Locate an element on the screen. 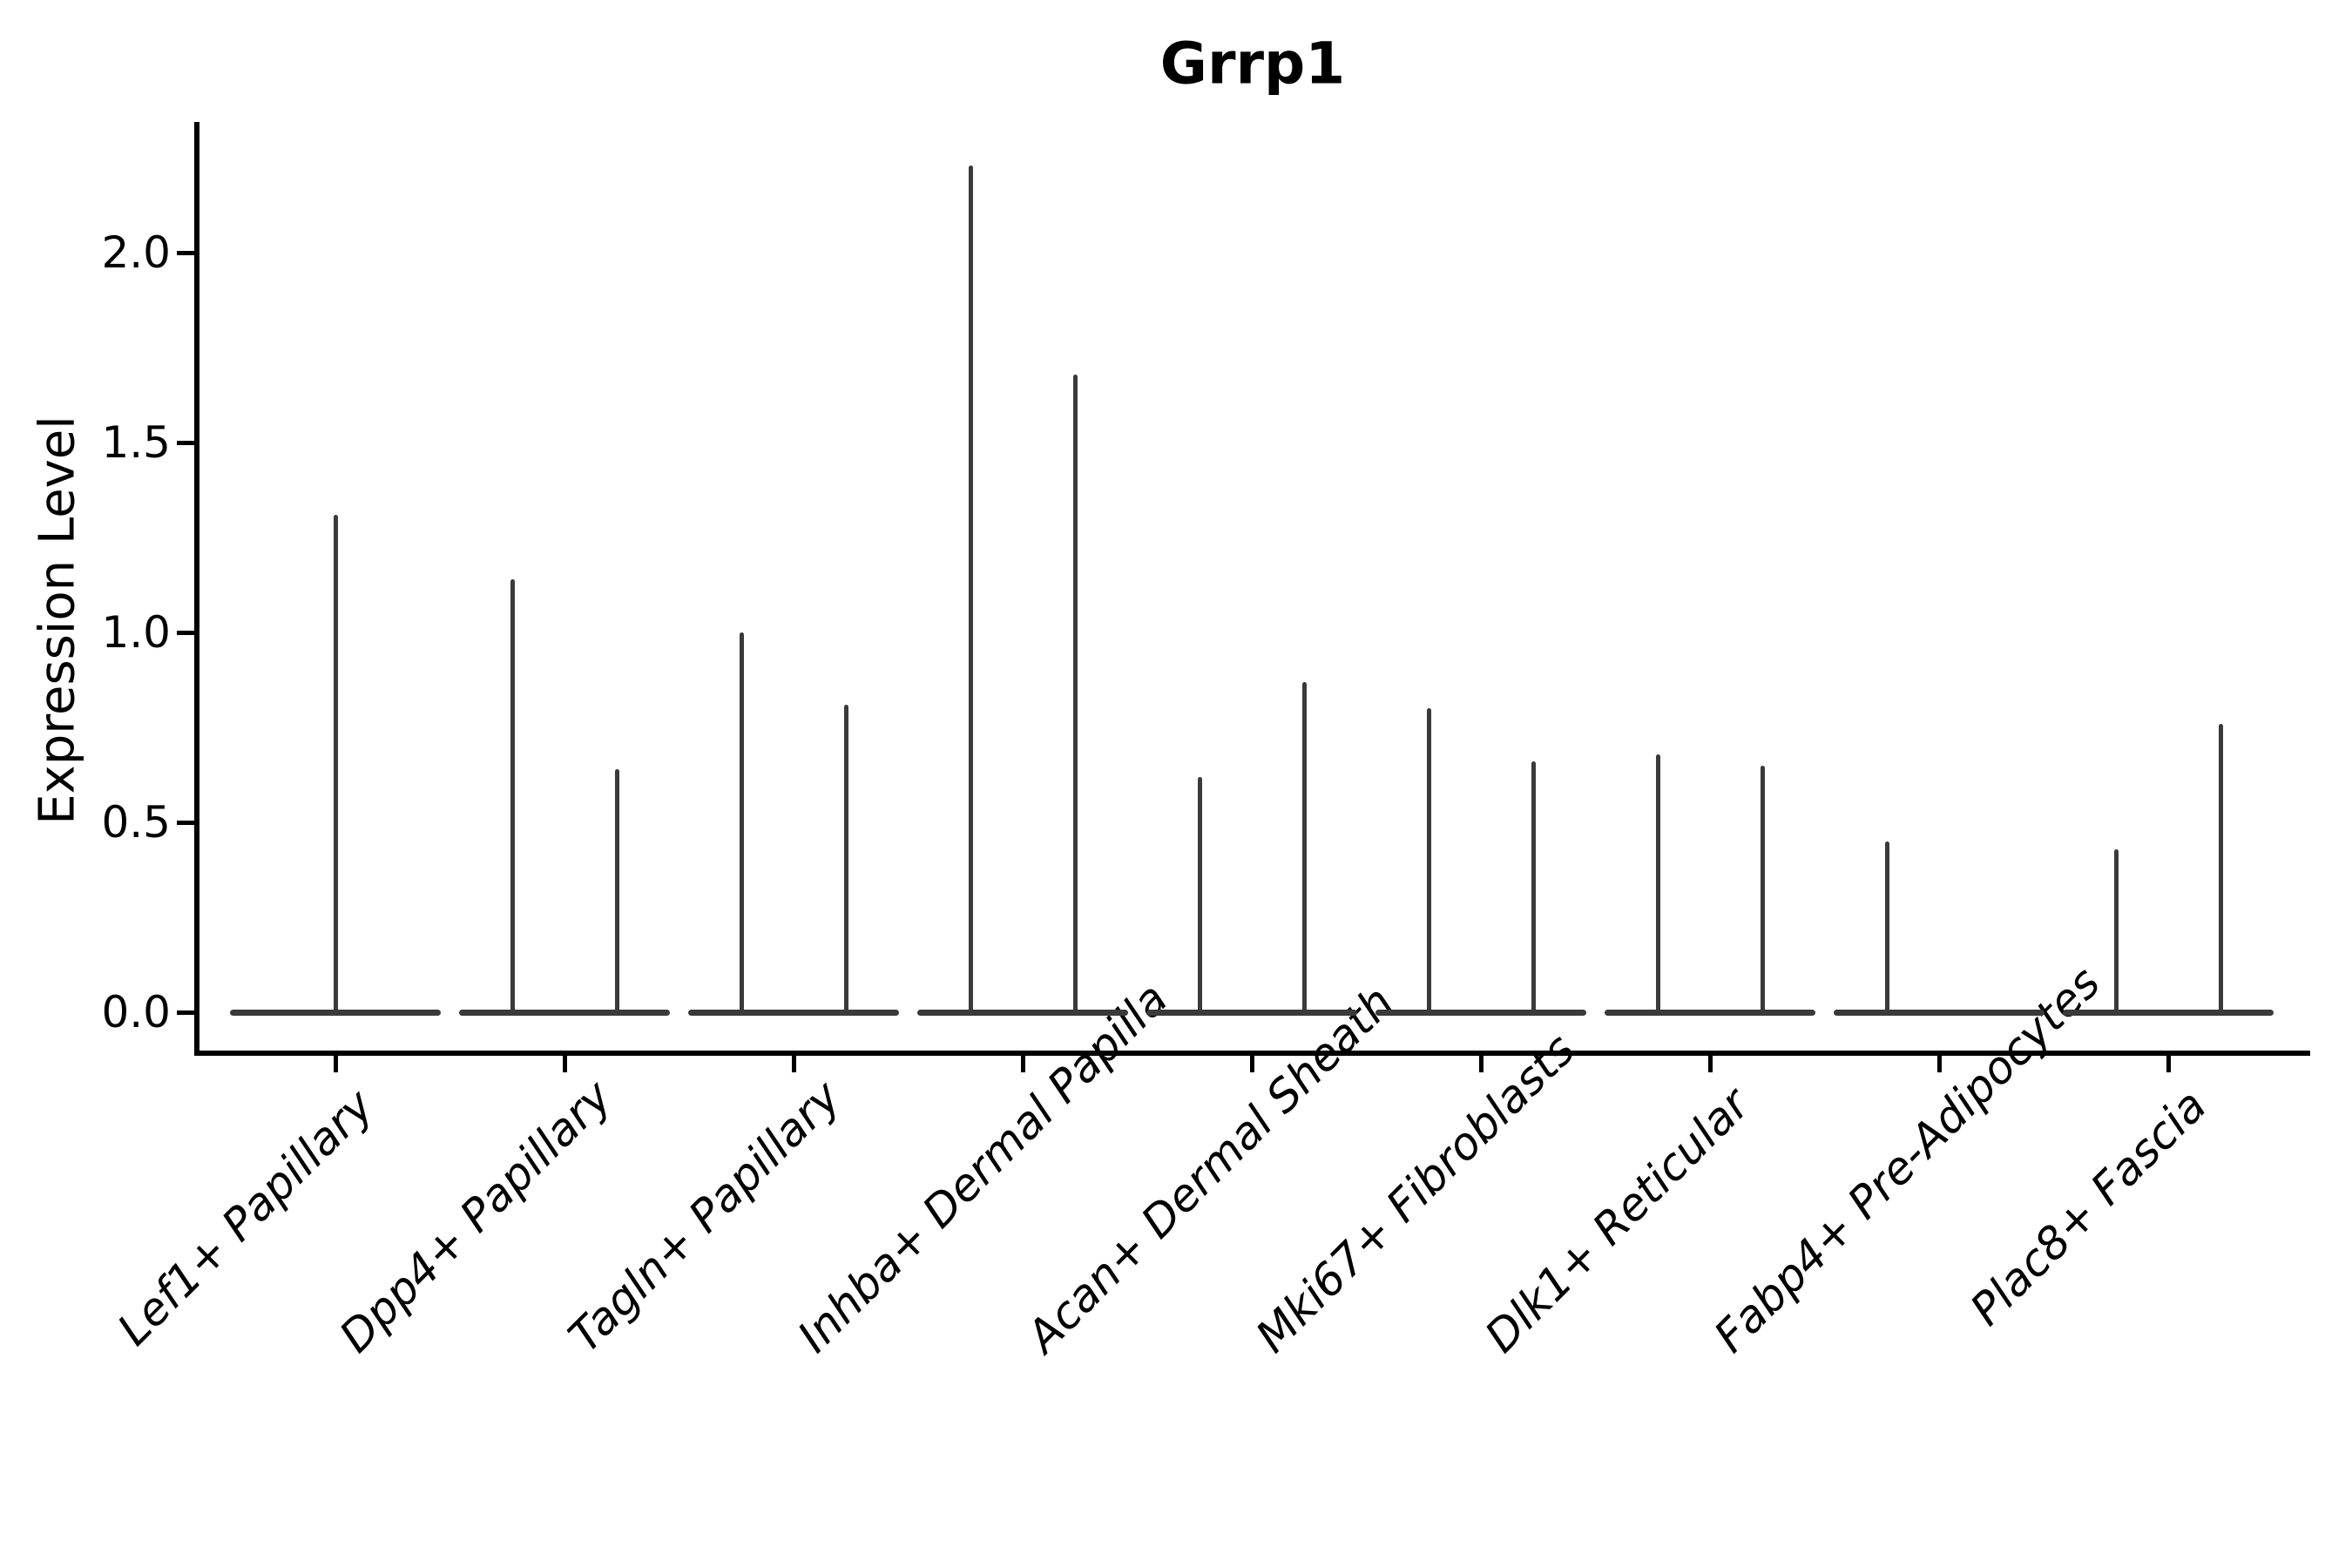 The image size is (2352, 1568). x-axis-spine is located at coordinates (1252, 1054).